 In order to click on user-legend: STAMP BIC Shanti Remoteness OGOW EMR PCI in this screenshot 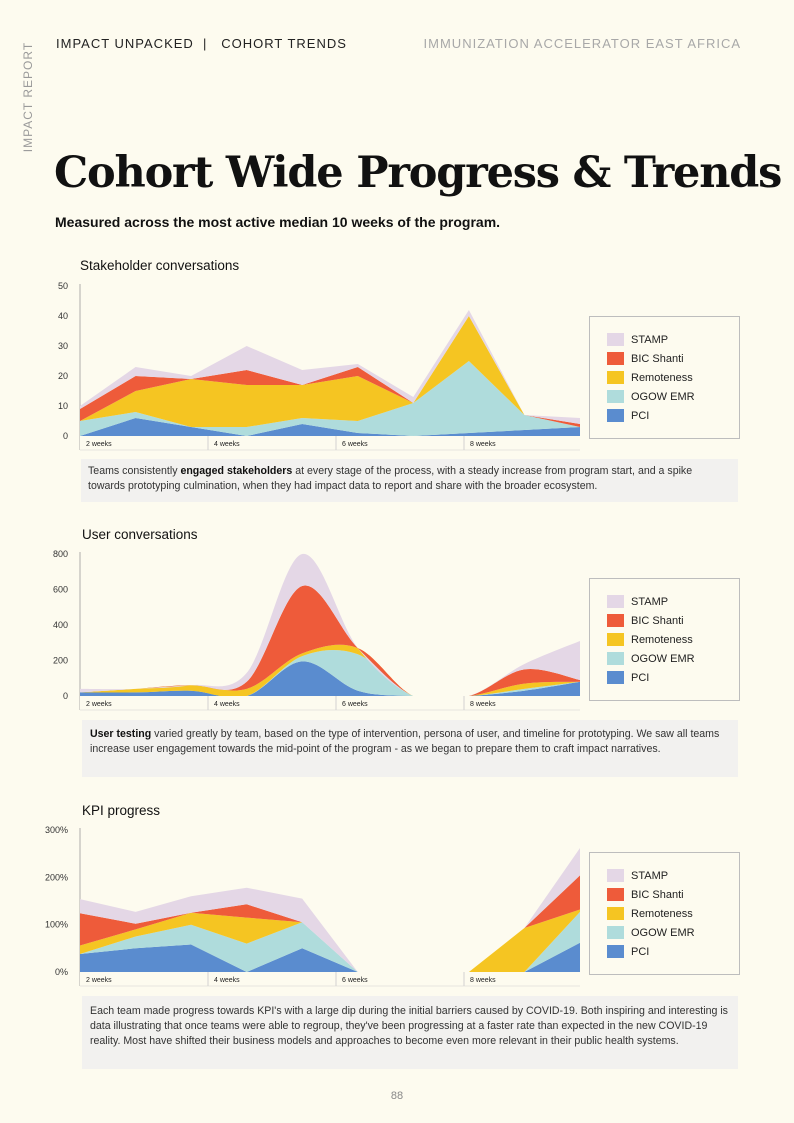, I will do `click(664, 639)`.